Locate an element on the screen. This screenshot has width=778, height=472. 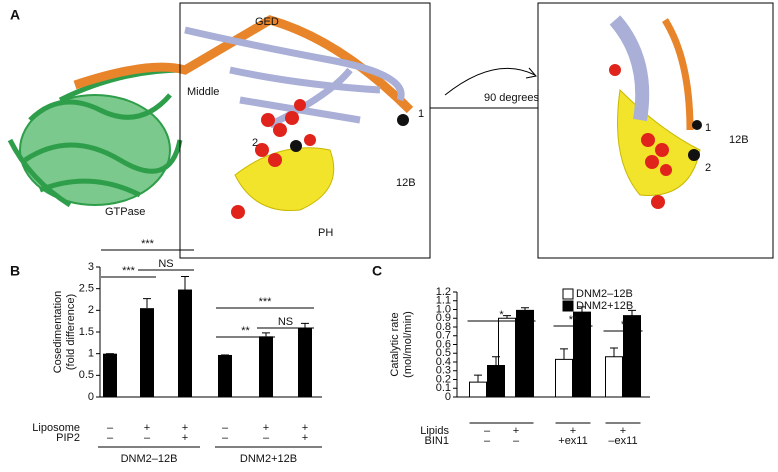
ged-helix is located at coordinates (243, 64).